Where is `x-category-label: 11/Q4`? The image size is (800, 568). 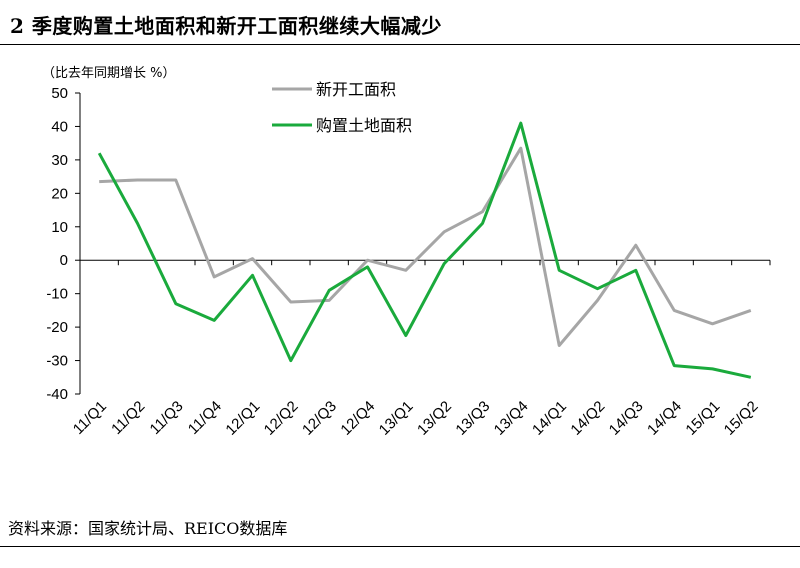
x-category-label: 11/Q4 is located at coordinates (205, 418).